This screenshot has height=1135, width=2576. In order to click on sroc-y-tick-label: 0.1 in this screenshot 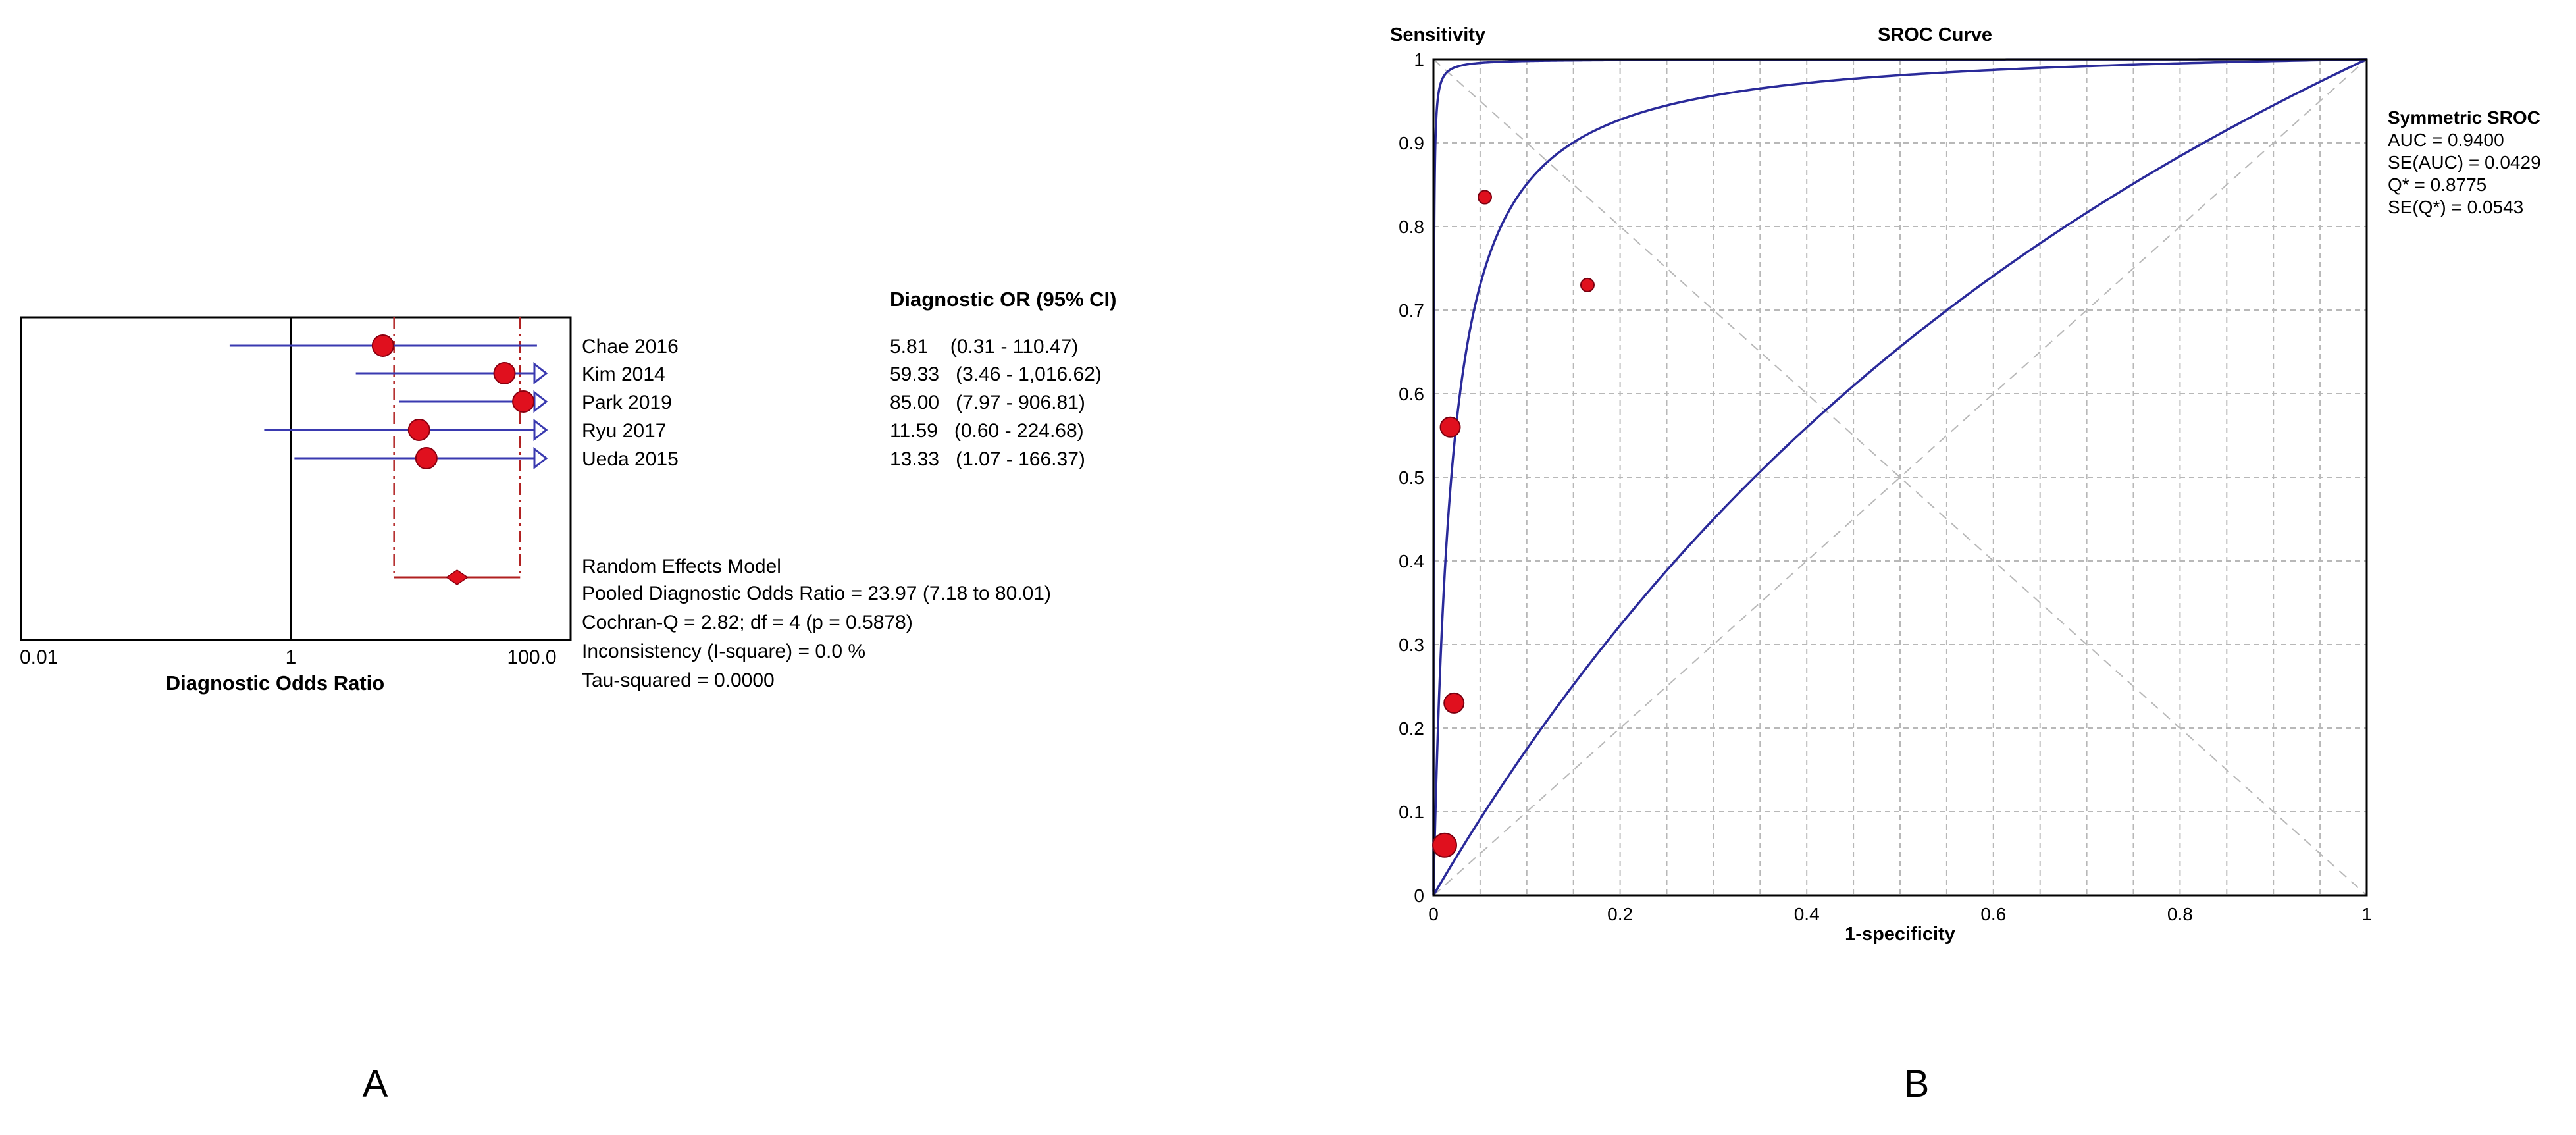, I will do `click(1411, 812)`.